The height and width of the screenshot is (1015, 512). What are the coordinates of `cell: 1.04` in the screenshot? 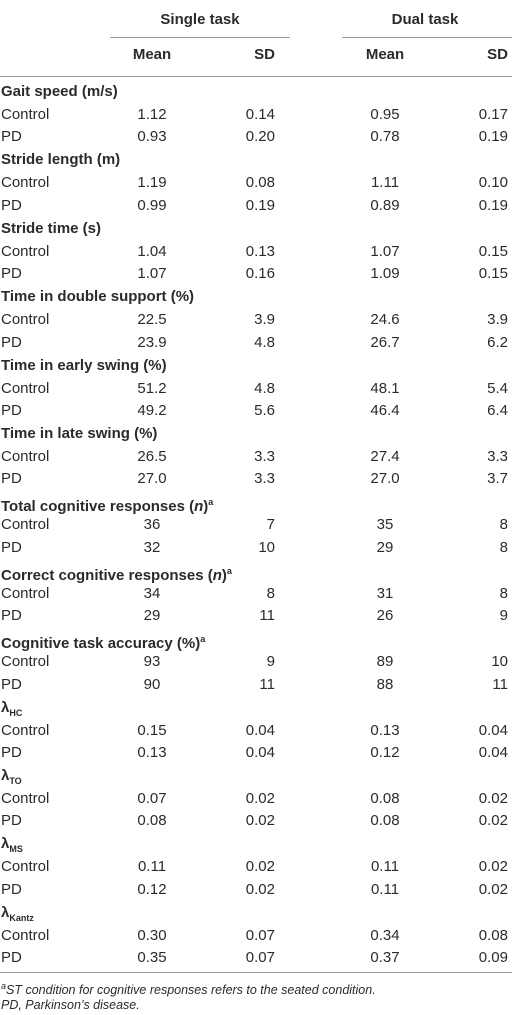 It's located at (152, 251).